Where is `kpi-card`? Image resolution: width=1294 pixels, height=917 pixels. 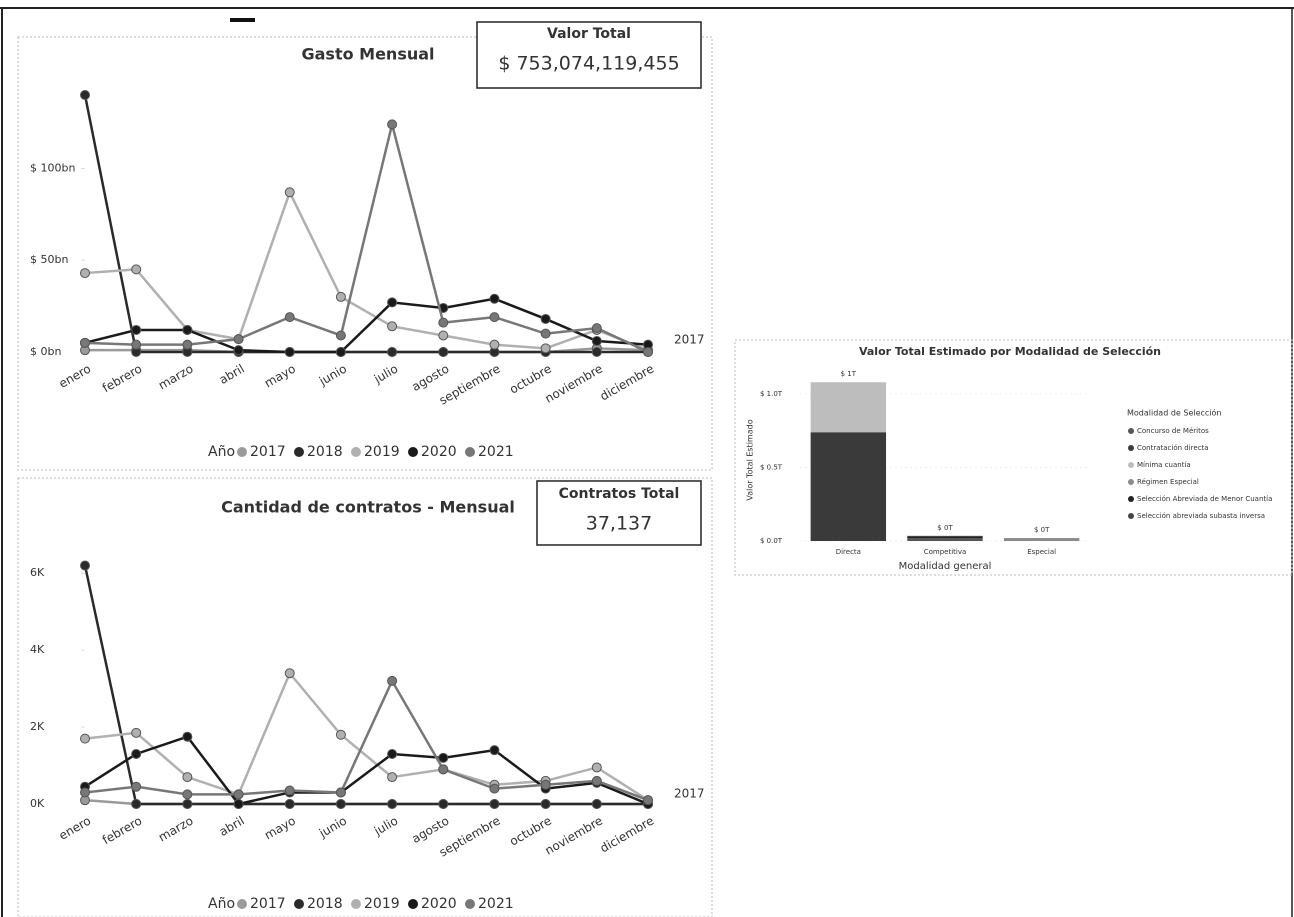 kpi-card is located at coordinates (619, 513).